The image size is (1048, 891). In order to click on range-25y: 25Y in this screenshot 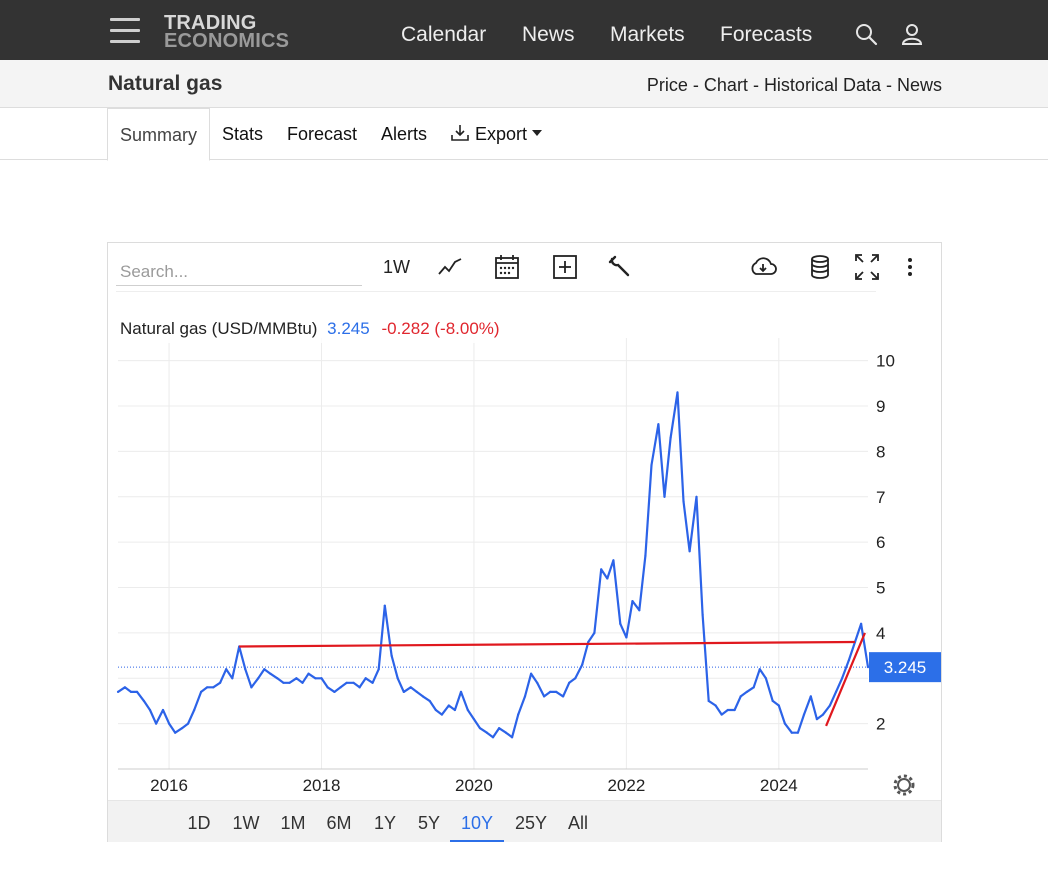, I will do `click(531, 823)`.